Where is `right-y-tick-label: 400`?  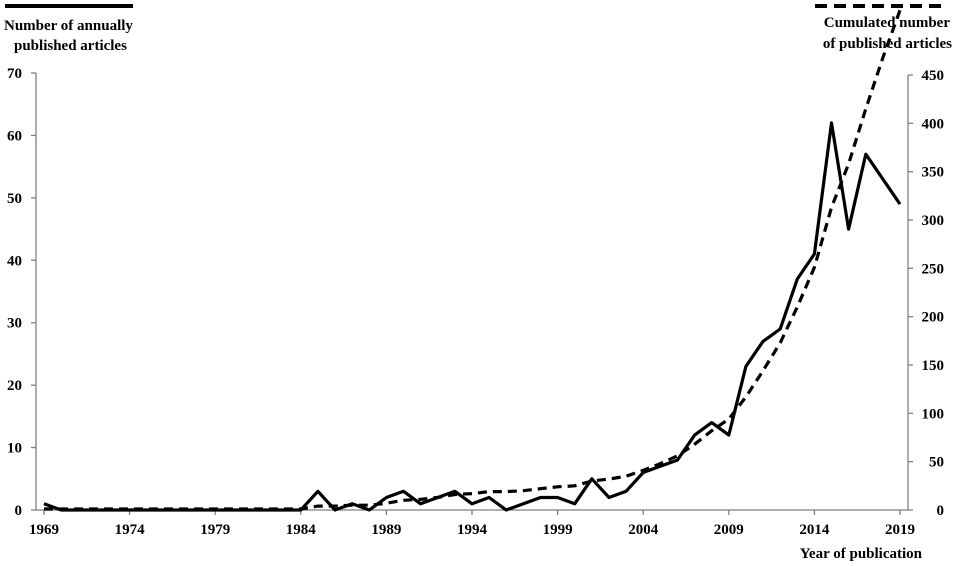 right-y-tick-label: 400 is located at coordinates (933, 124).